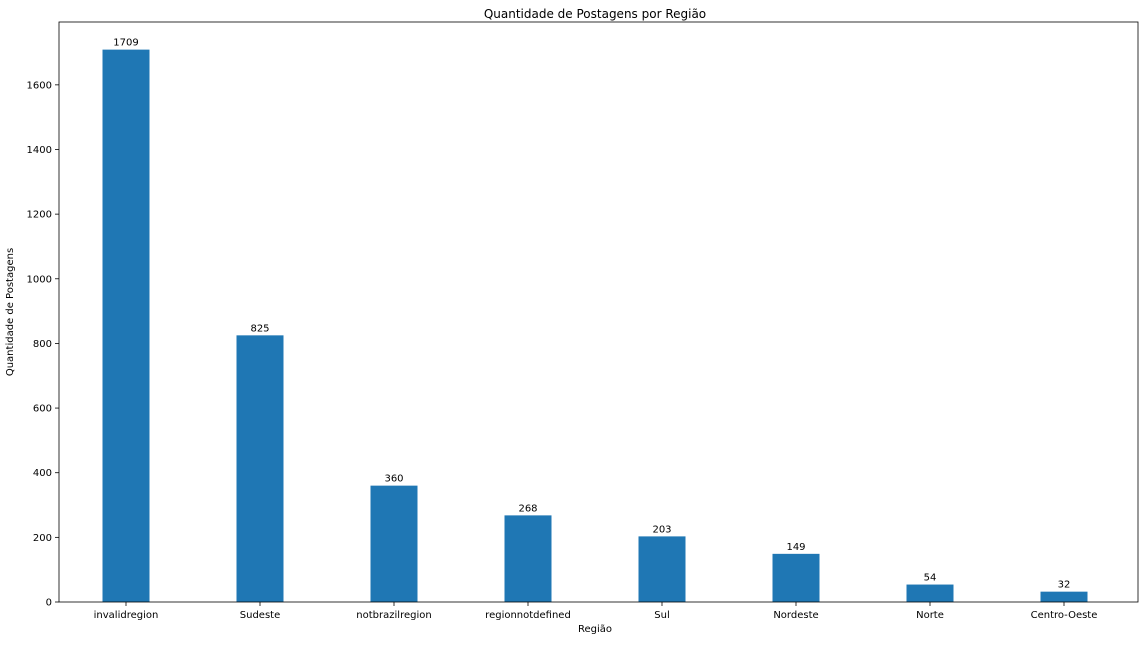 The height and width of the screenshot is (645, 1144). I want to click on x-tick-label: Centro-Oeste, so click(1064, 615).